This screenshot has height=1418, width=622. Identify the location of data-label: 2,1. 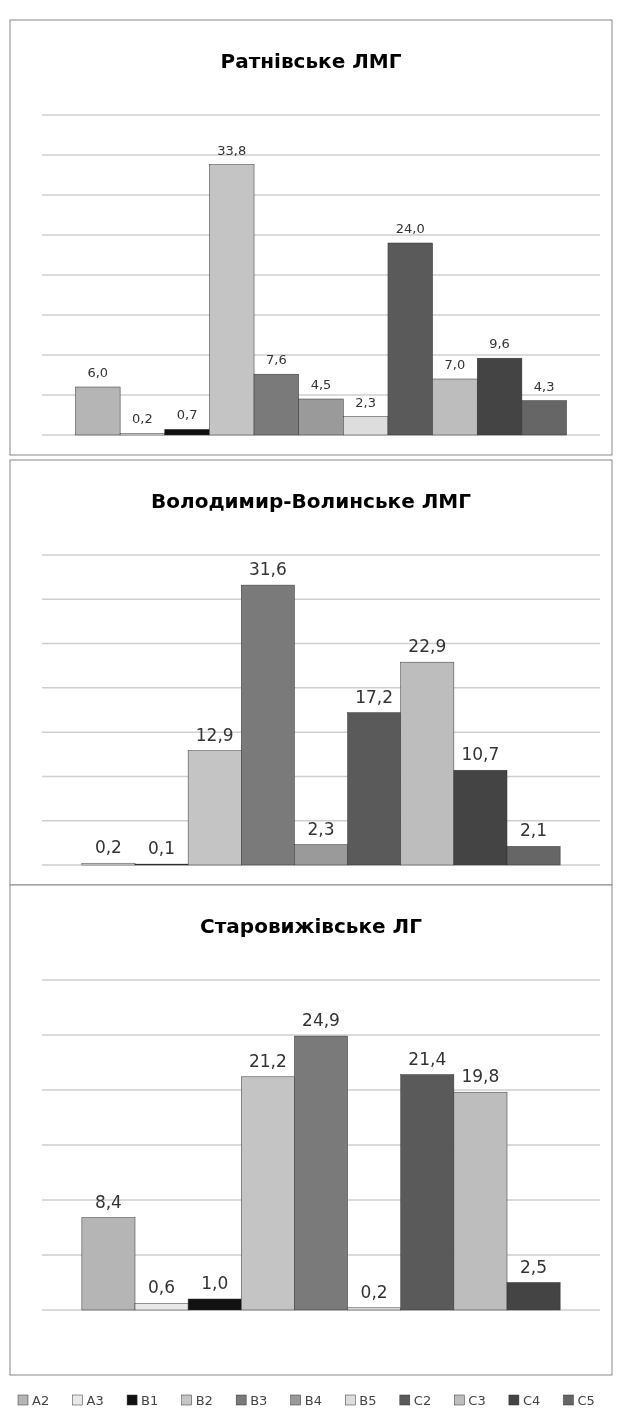
(534, 830).